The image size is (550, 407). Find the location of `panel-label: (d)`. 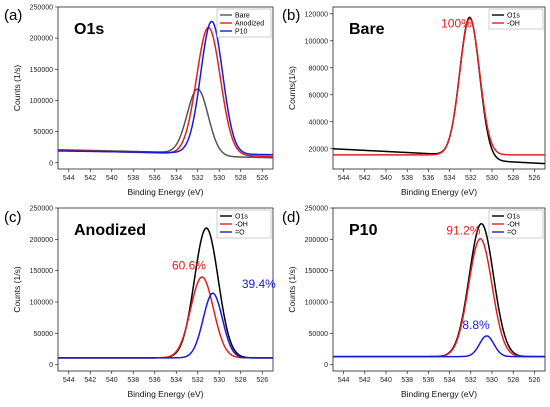

panel-label: (d) is located at coordinates (291, 217).